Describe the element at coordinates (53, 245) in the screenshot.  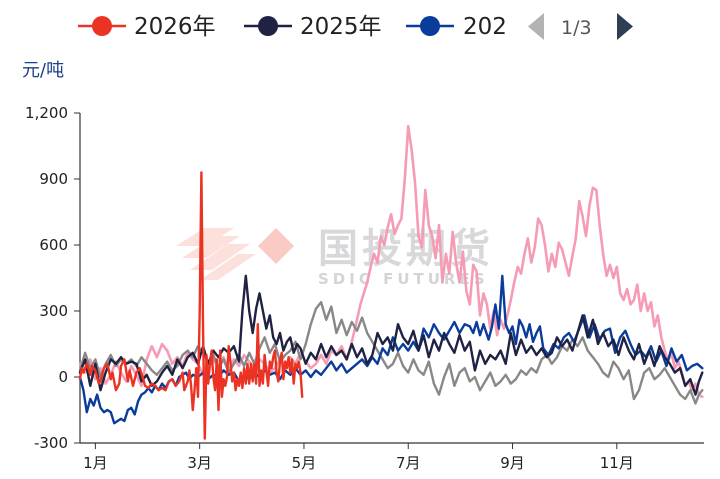
I see `y-tick-label: 600` at that location.